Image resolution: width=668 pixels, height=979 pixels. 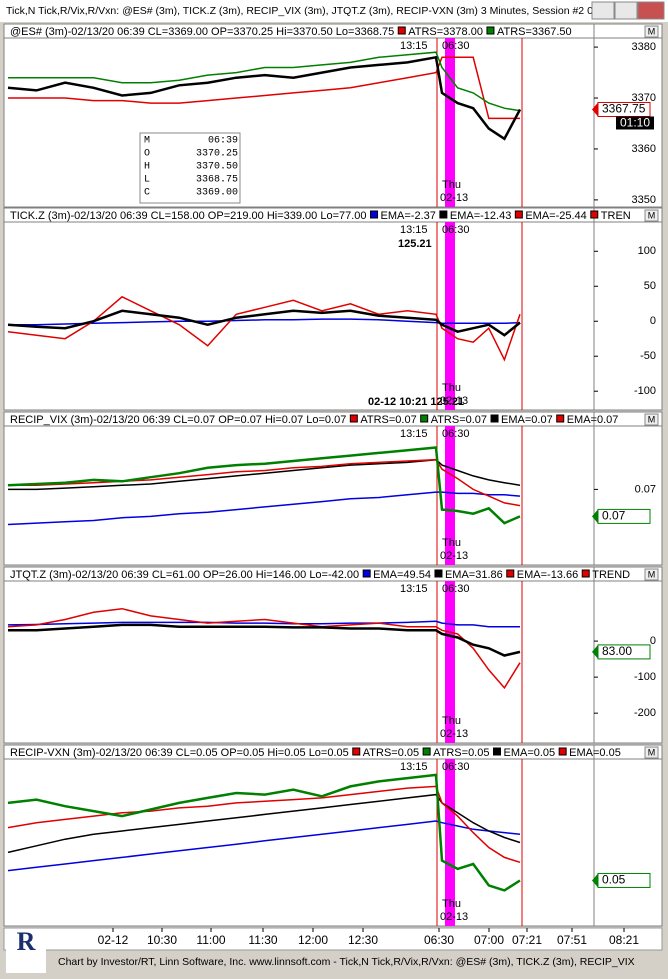 What do you see at coordinates (147, 193) in the screenshot?
I see `data-box-key: C` at bounding box center [147, 193].